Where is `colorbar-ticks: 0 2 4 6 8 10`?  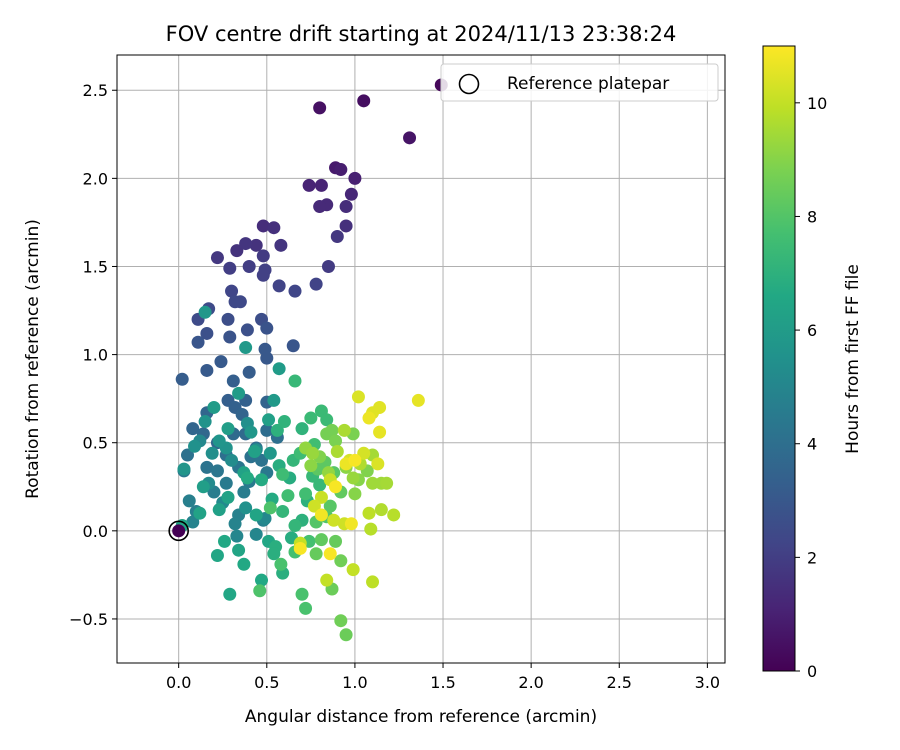
colorbar-ticks: 0 2 4 6 8 10 is located at coordinates (811, 387).